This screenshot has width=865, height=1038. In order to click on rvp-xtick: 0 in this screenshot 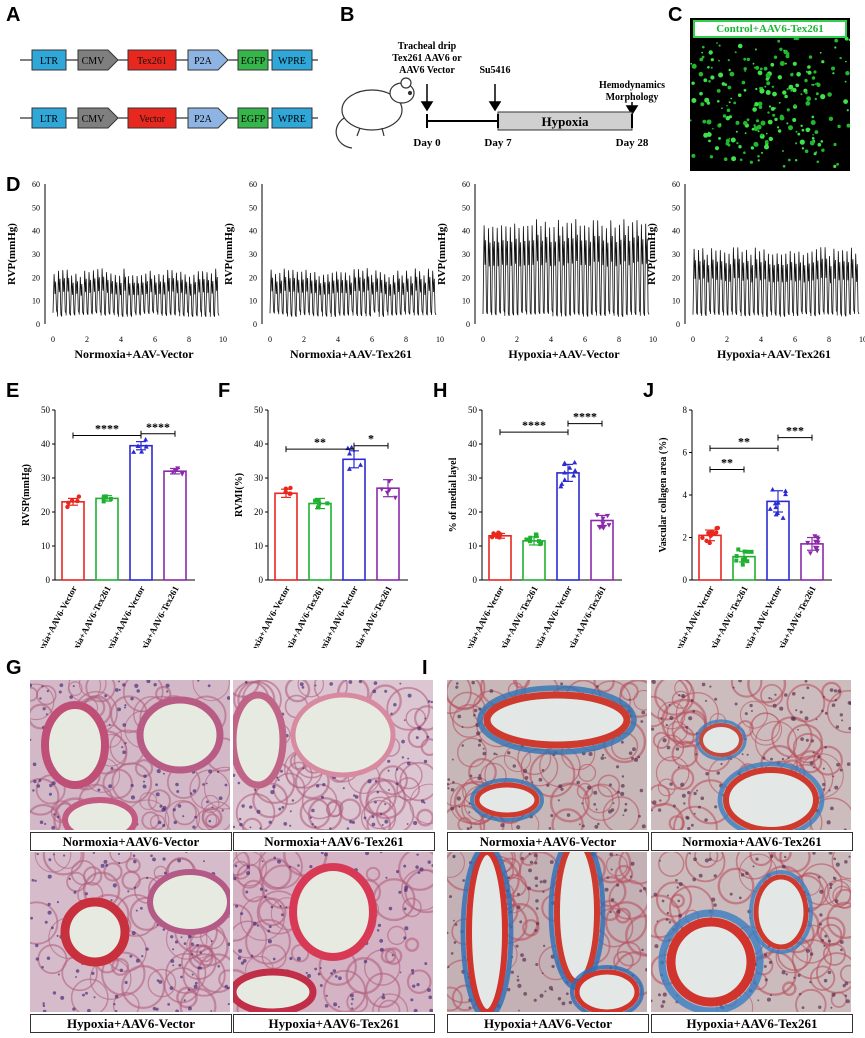, I will do `click(483, 339)`.